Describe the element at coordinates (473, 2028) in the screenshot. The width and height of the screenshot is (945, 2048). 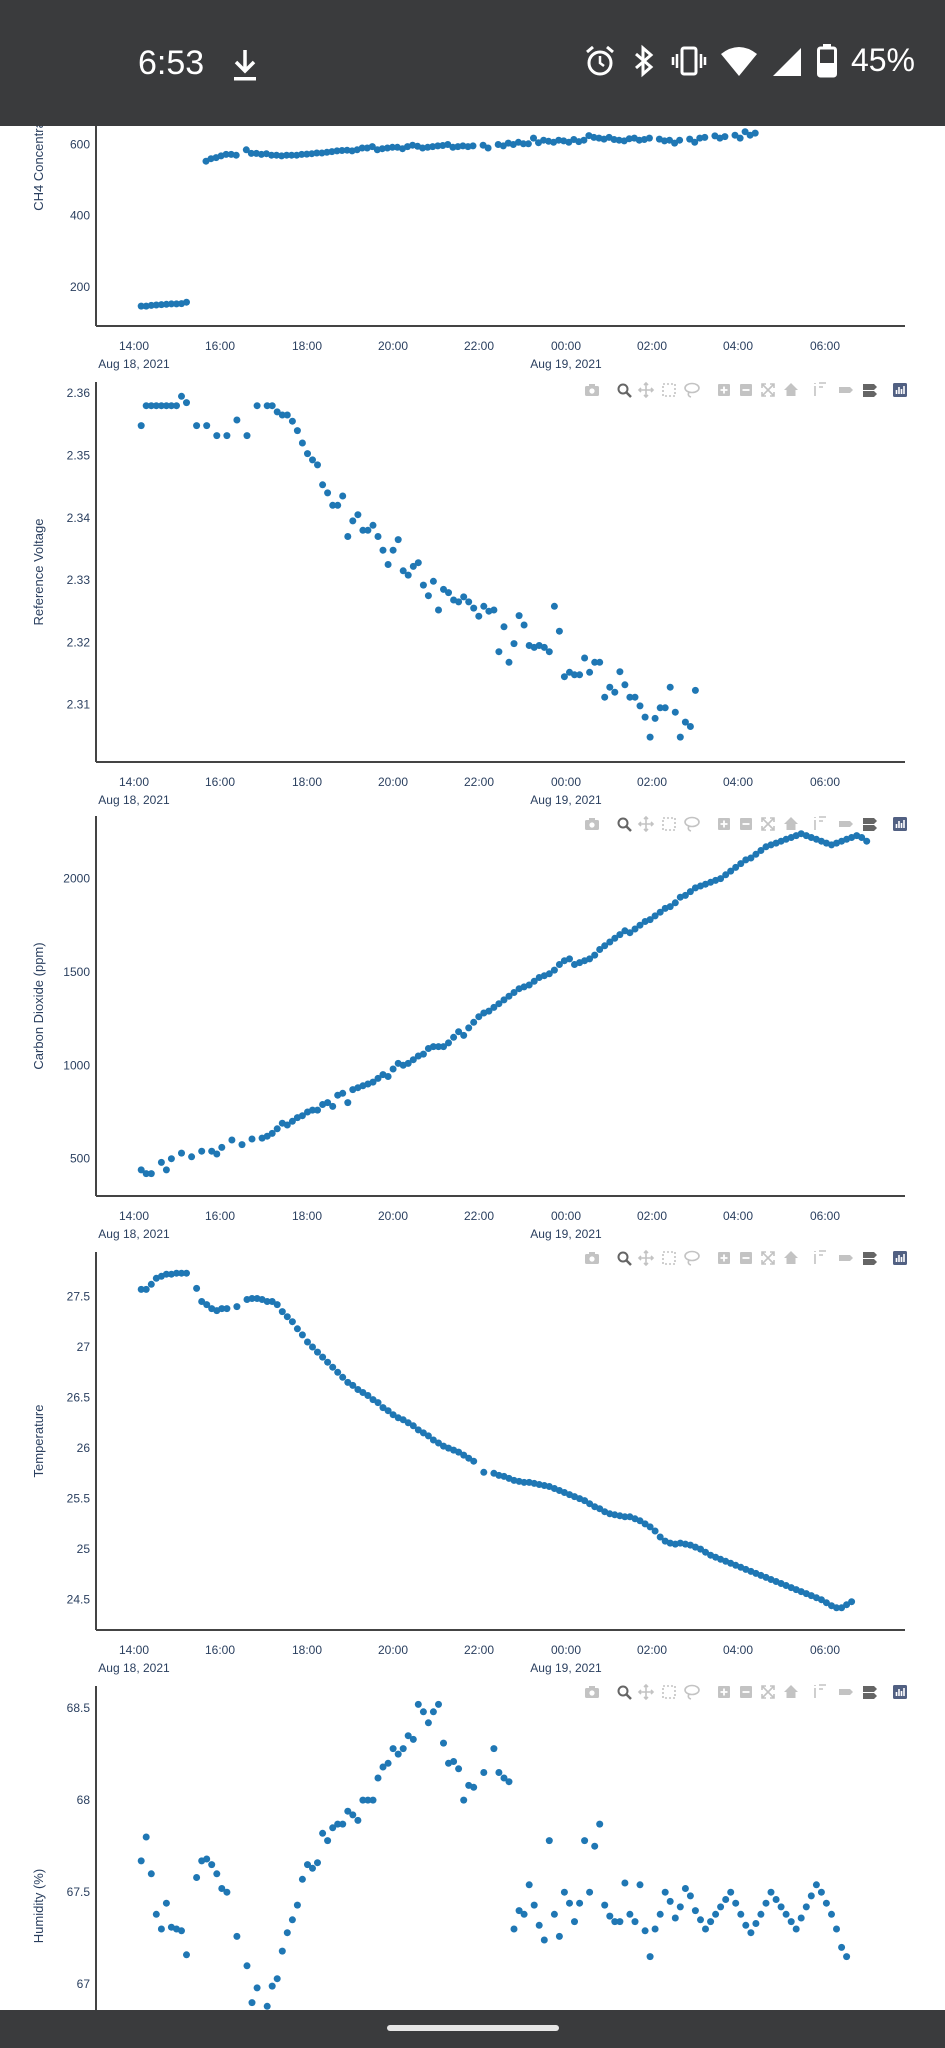
I see `home-gesture-handle` at that location.